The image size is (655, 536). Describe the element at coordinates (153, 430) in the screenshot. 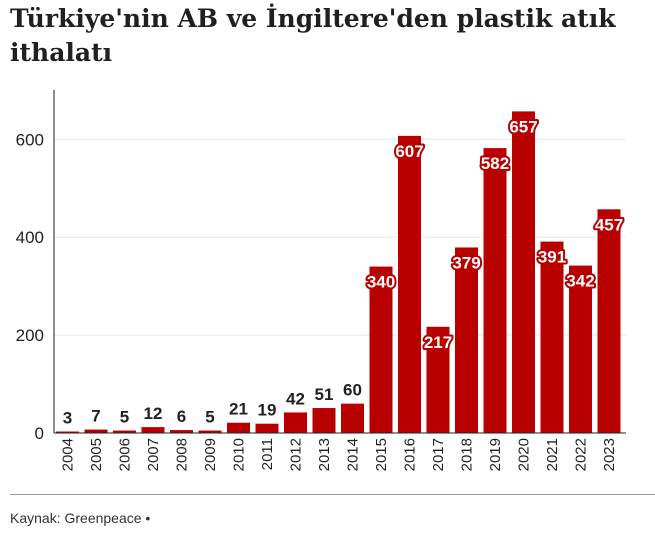

I see `bar-2007` at that location.